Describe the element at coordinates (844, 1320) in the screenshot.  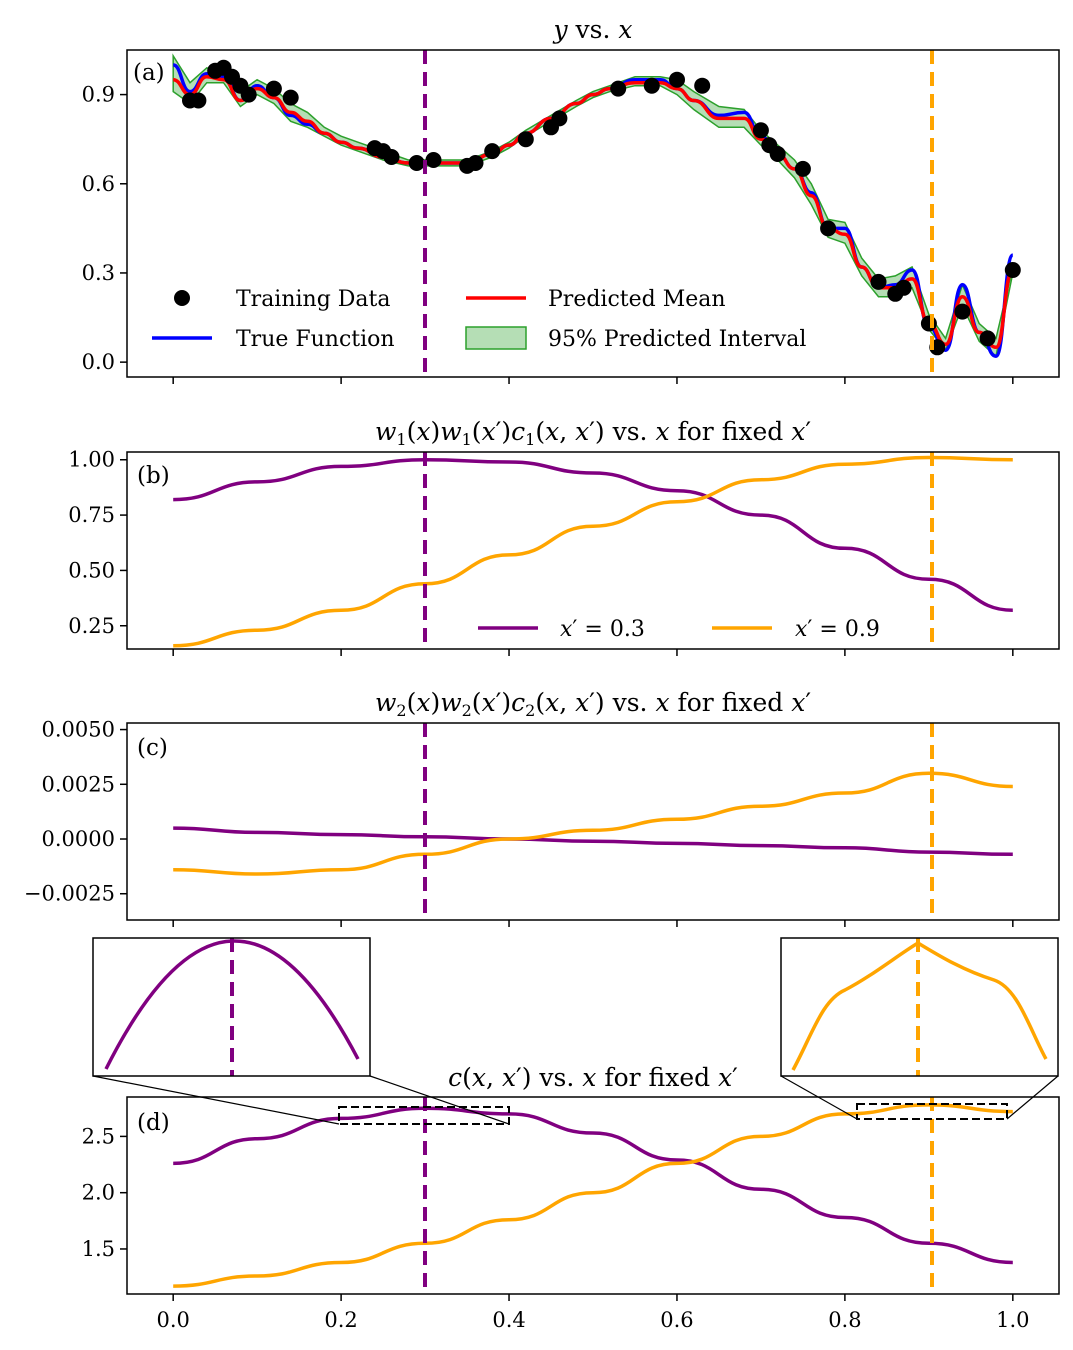
I see `x-tick-label: 0.8` at that location.